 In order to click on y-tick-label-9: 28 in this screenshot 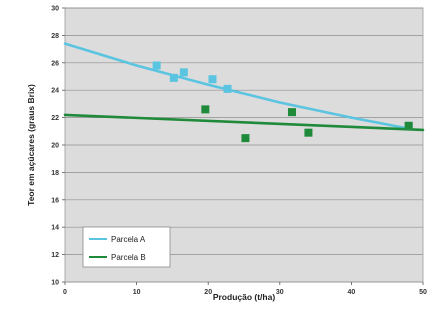, I will do `click(55, 36)`.